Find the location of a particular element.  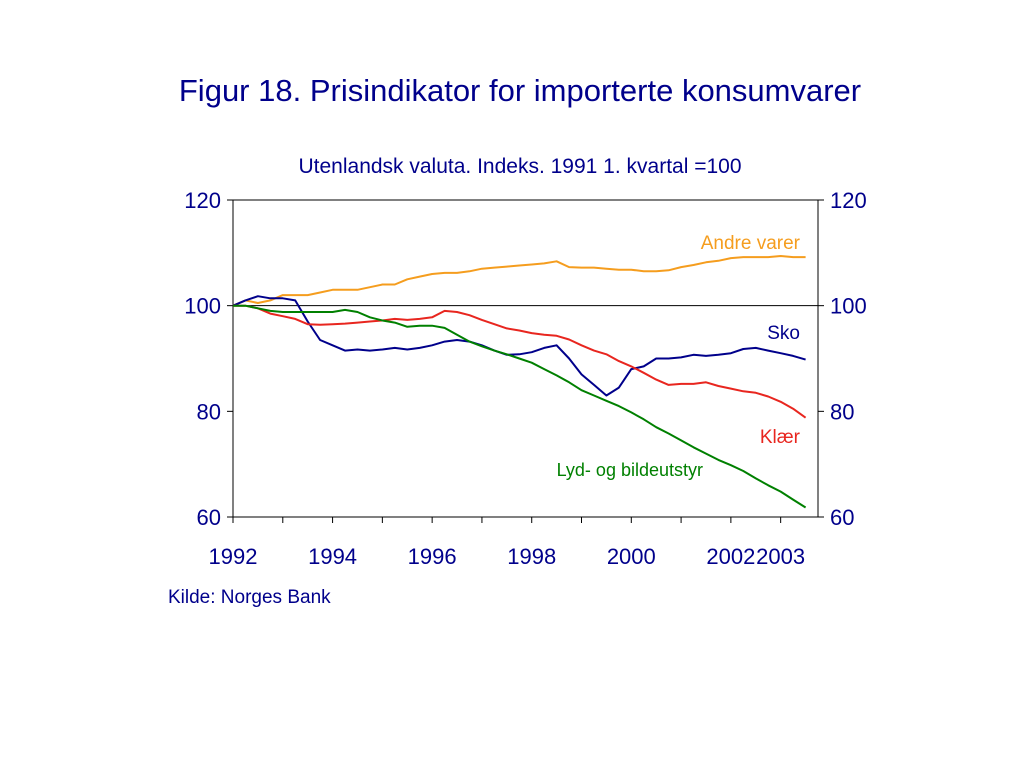

series-label: Sko is located at coordinates (783, 333).